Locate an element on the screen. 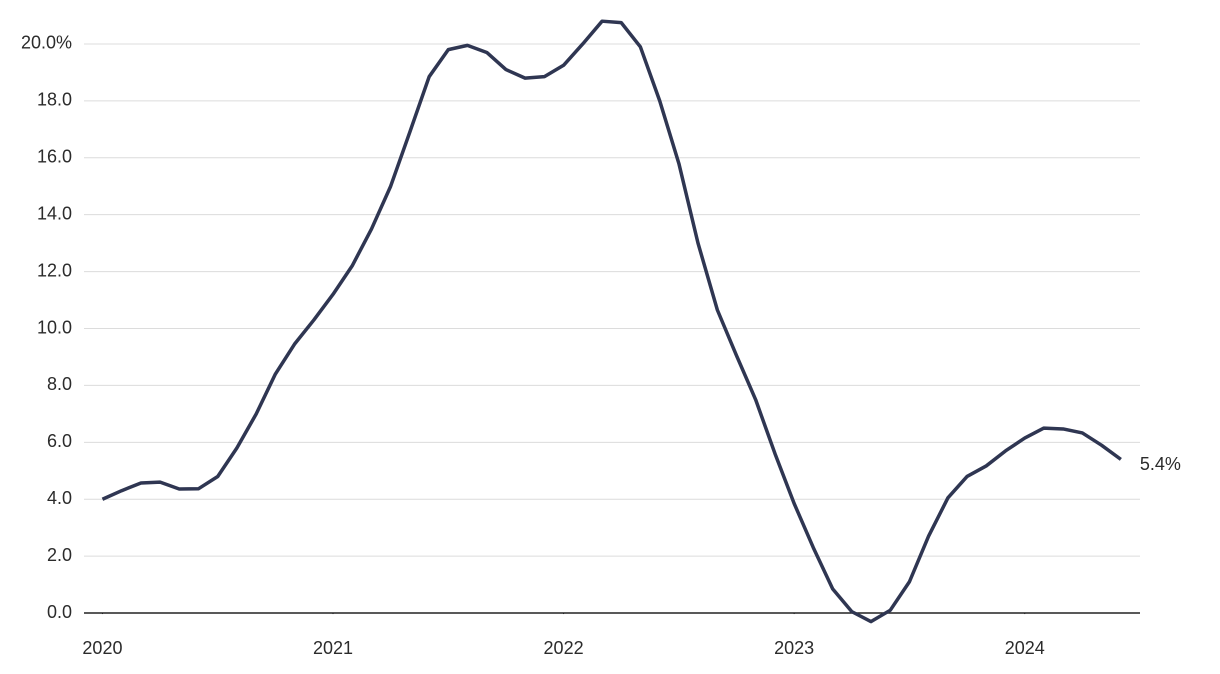 The height and width of the screenshot is (674, 1220). y-tick-label: 20.0% is located at coordinates (46, 43).